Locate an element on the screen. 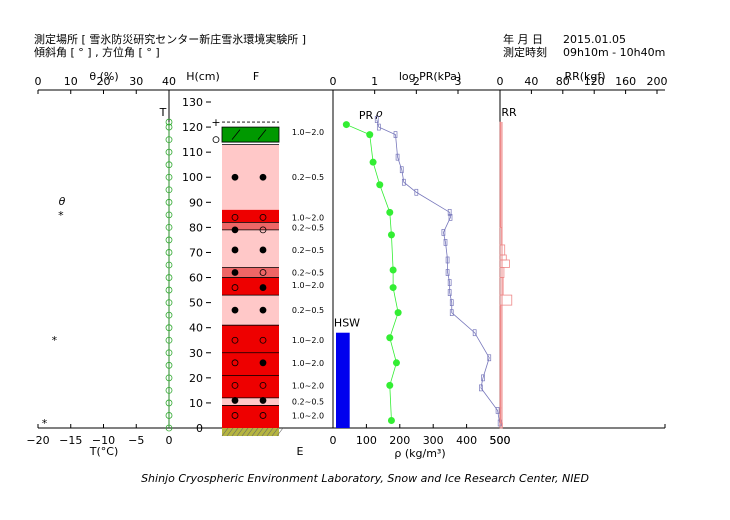 The image size is (730, 520). pr-profile-line is located at coordinates (438, 271).